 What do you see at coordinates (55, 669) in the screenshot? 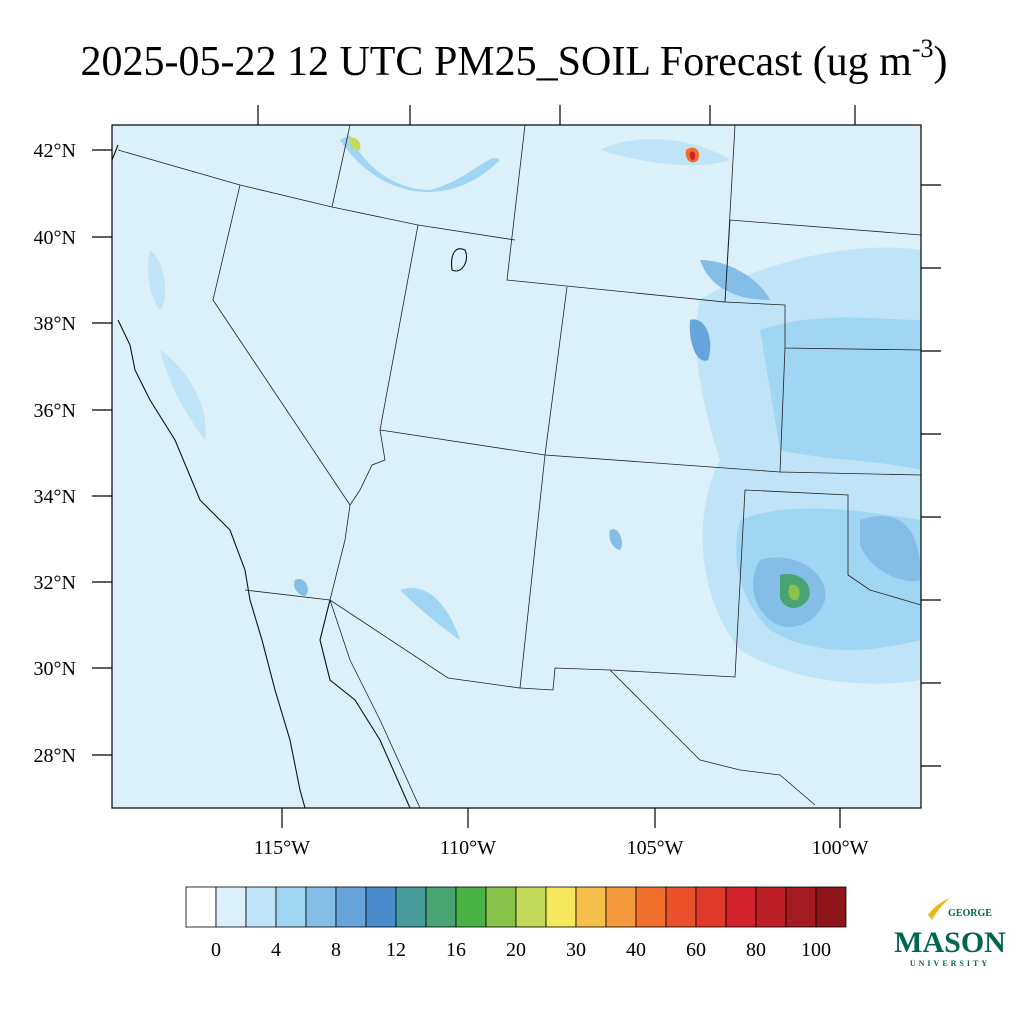
I see `lat-label: 30°N` at bounding box center [55, 669].